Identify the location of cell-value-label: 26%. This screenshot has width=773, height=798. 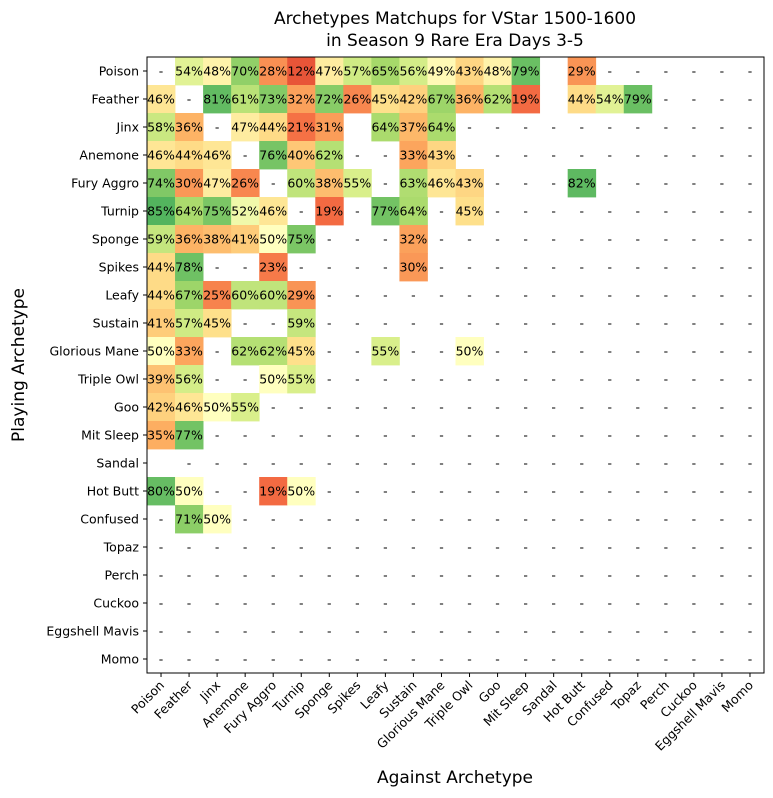
(357, 99).